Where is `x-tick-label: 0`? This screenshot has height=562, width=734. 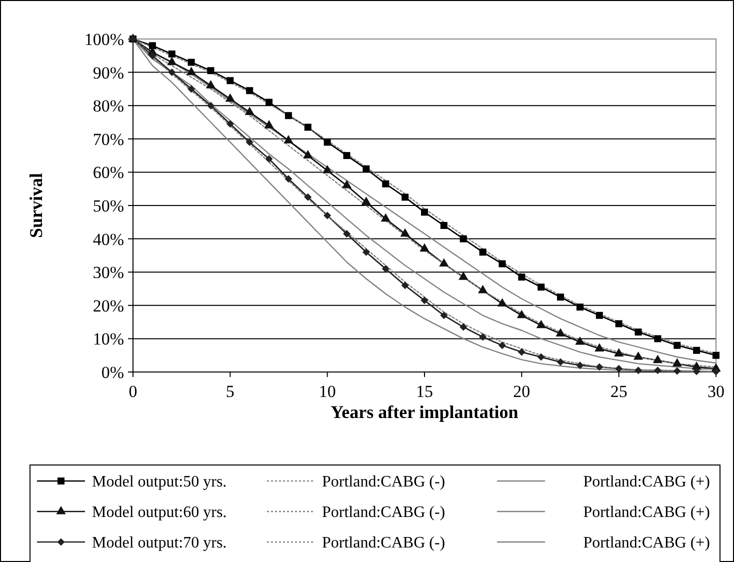
x-tick-label: 0 is located at coordinates (133, 391).